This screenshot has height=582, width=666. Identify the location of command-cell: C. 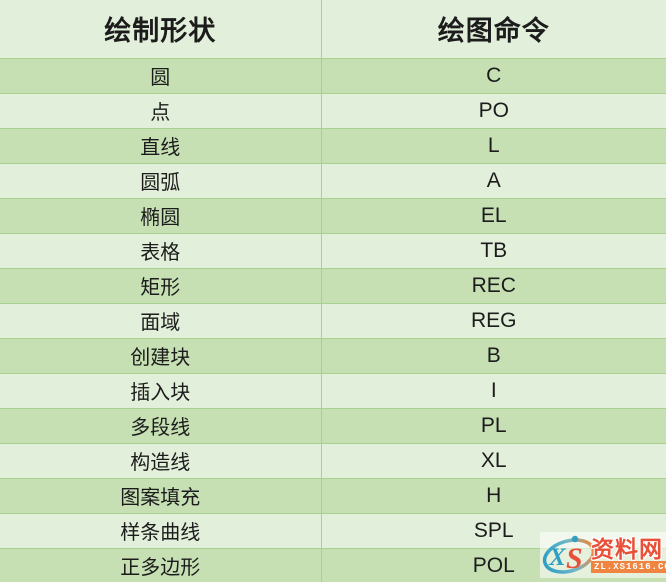
(493, 75).